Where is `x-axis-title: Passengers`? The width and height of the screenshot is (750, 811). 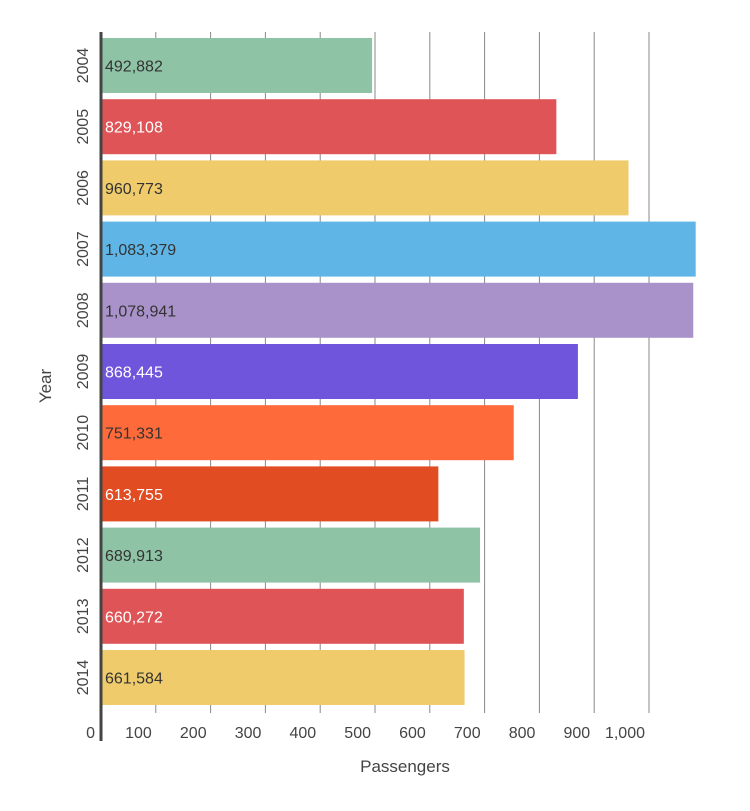
x-axis-title: Passengers is located at coordinates (405, 766).